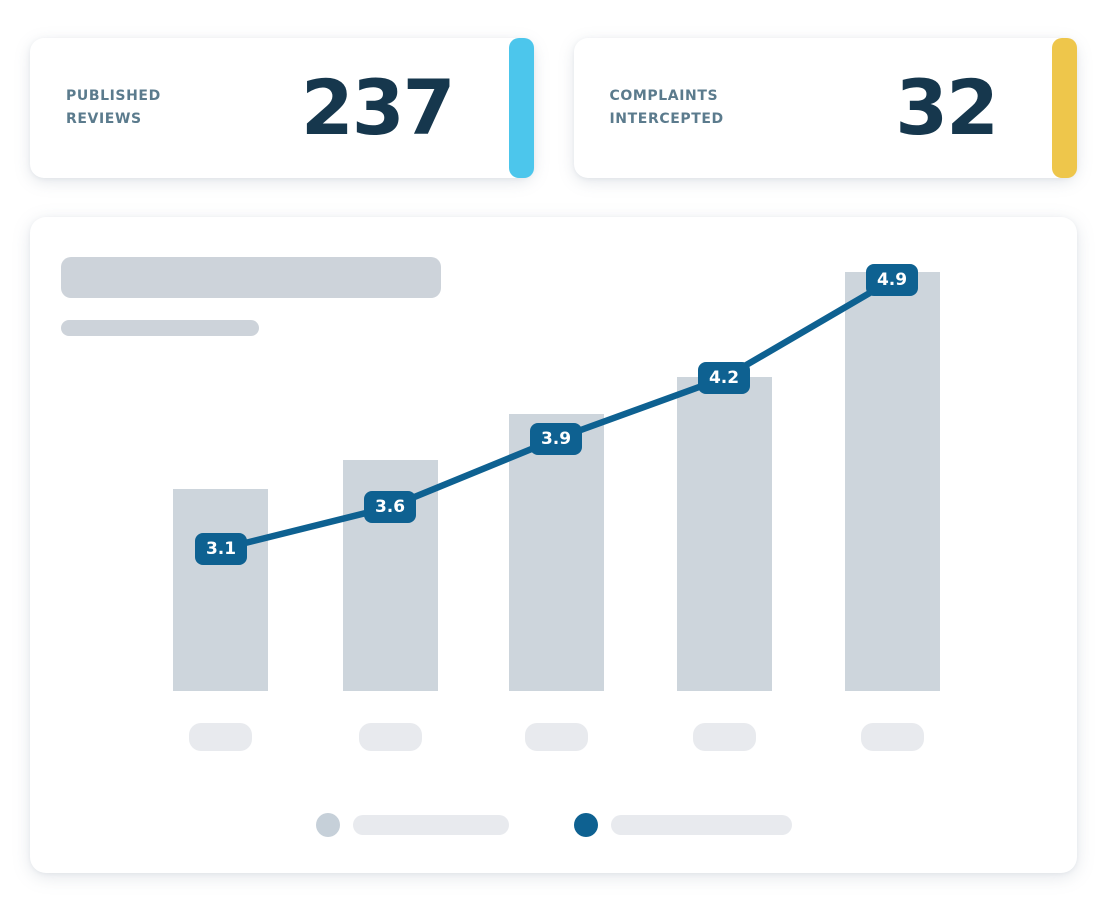 Image resolution: width=1106 pixels, height=908 pixels. I want to click on chart-title-placeholder, so click(251, 277).